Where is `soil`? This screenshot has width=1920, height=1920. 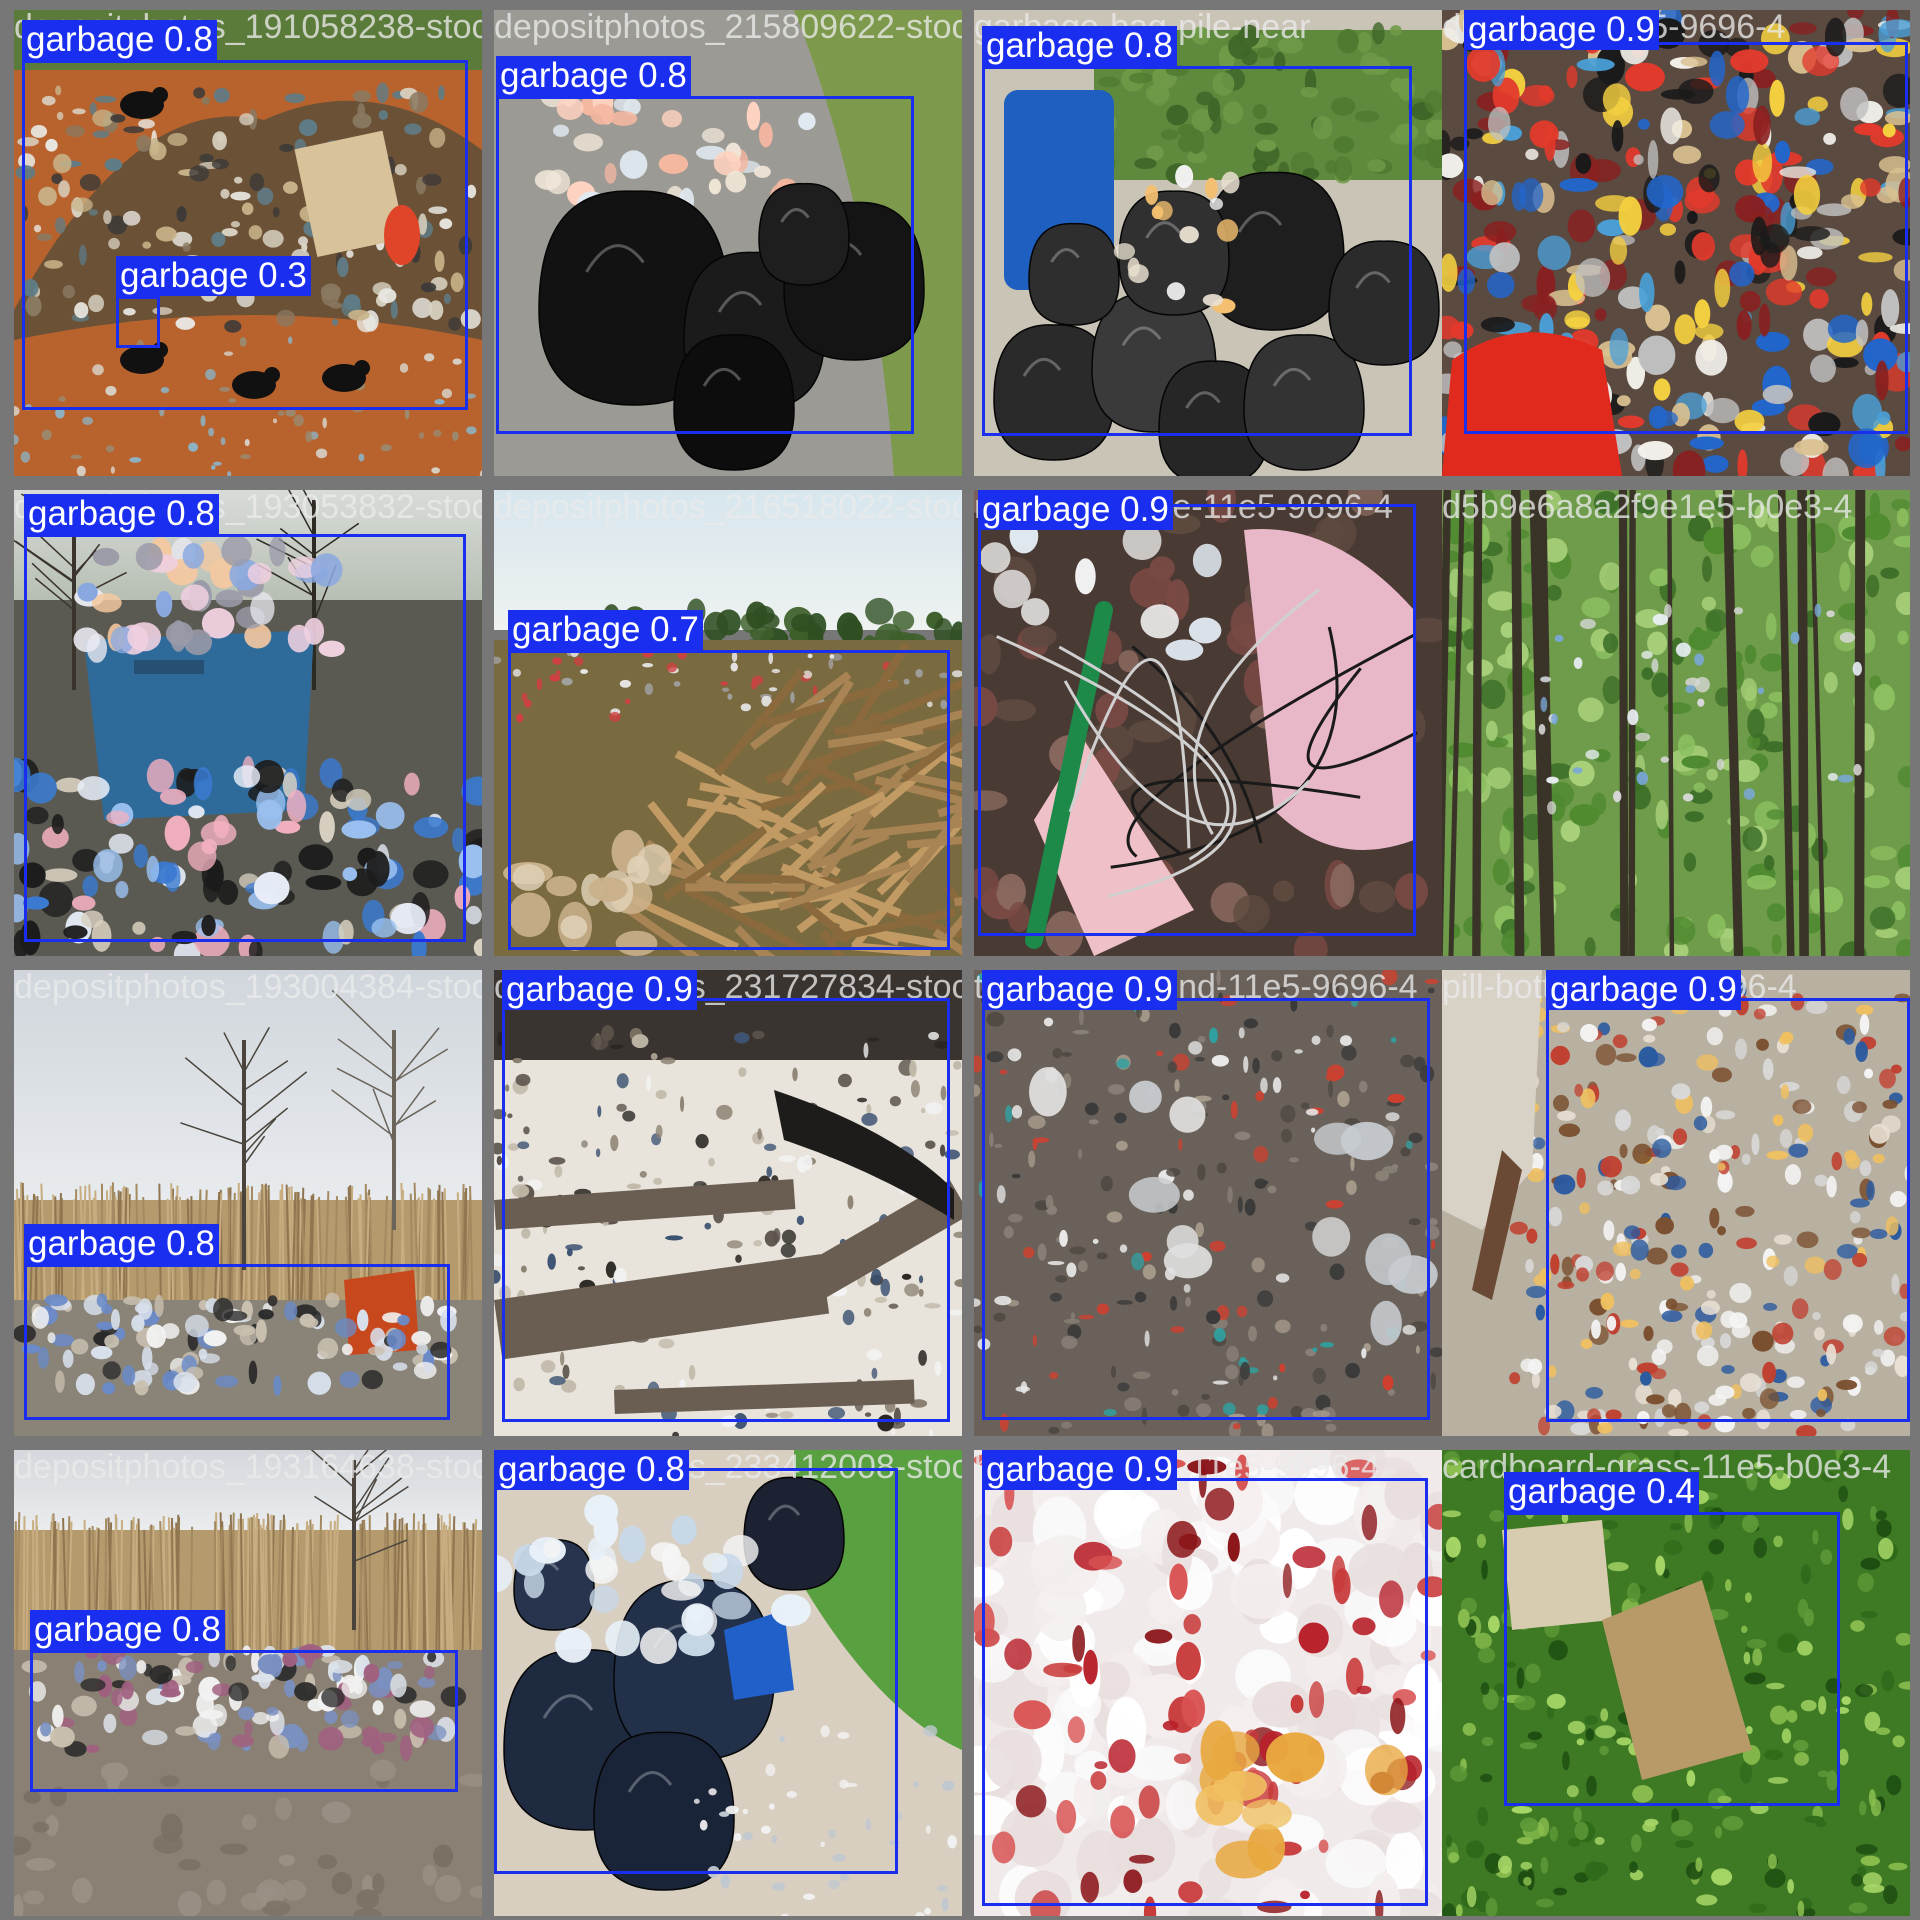 soil is located at coordinates (1011, 892).